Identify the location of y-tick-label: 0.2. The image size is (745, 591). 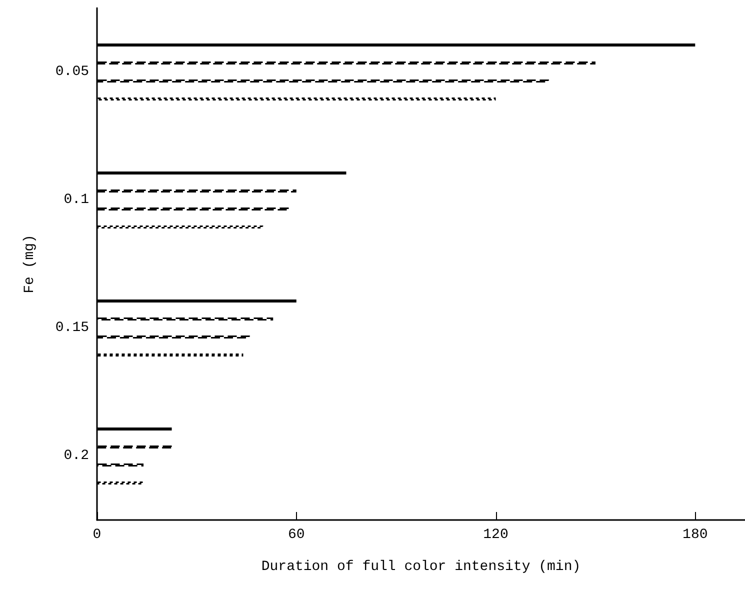
(76, 456).